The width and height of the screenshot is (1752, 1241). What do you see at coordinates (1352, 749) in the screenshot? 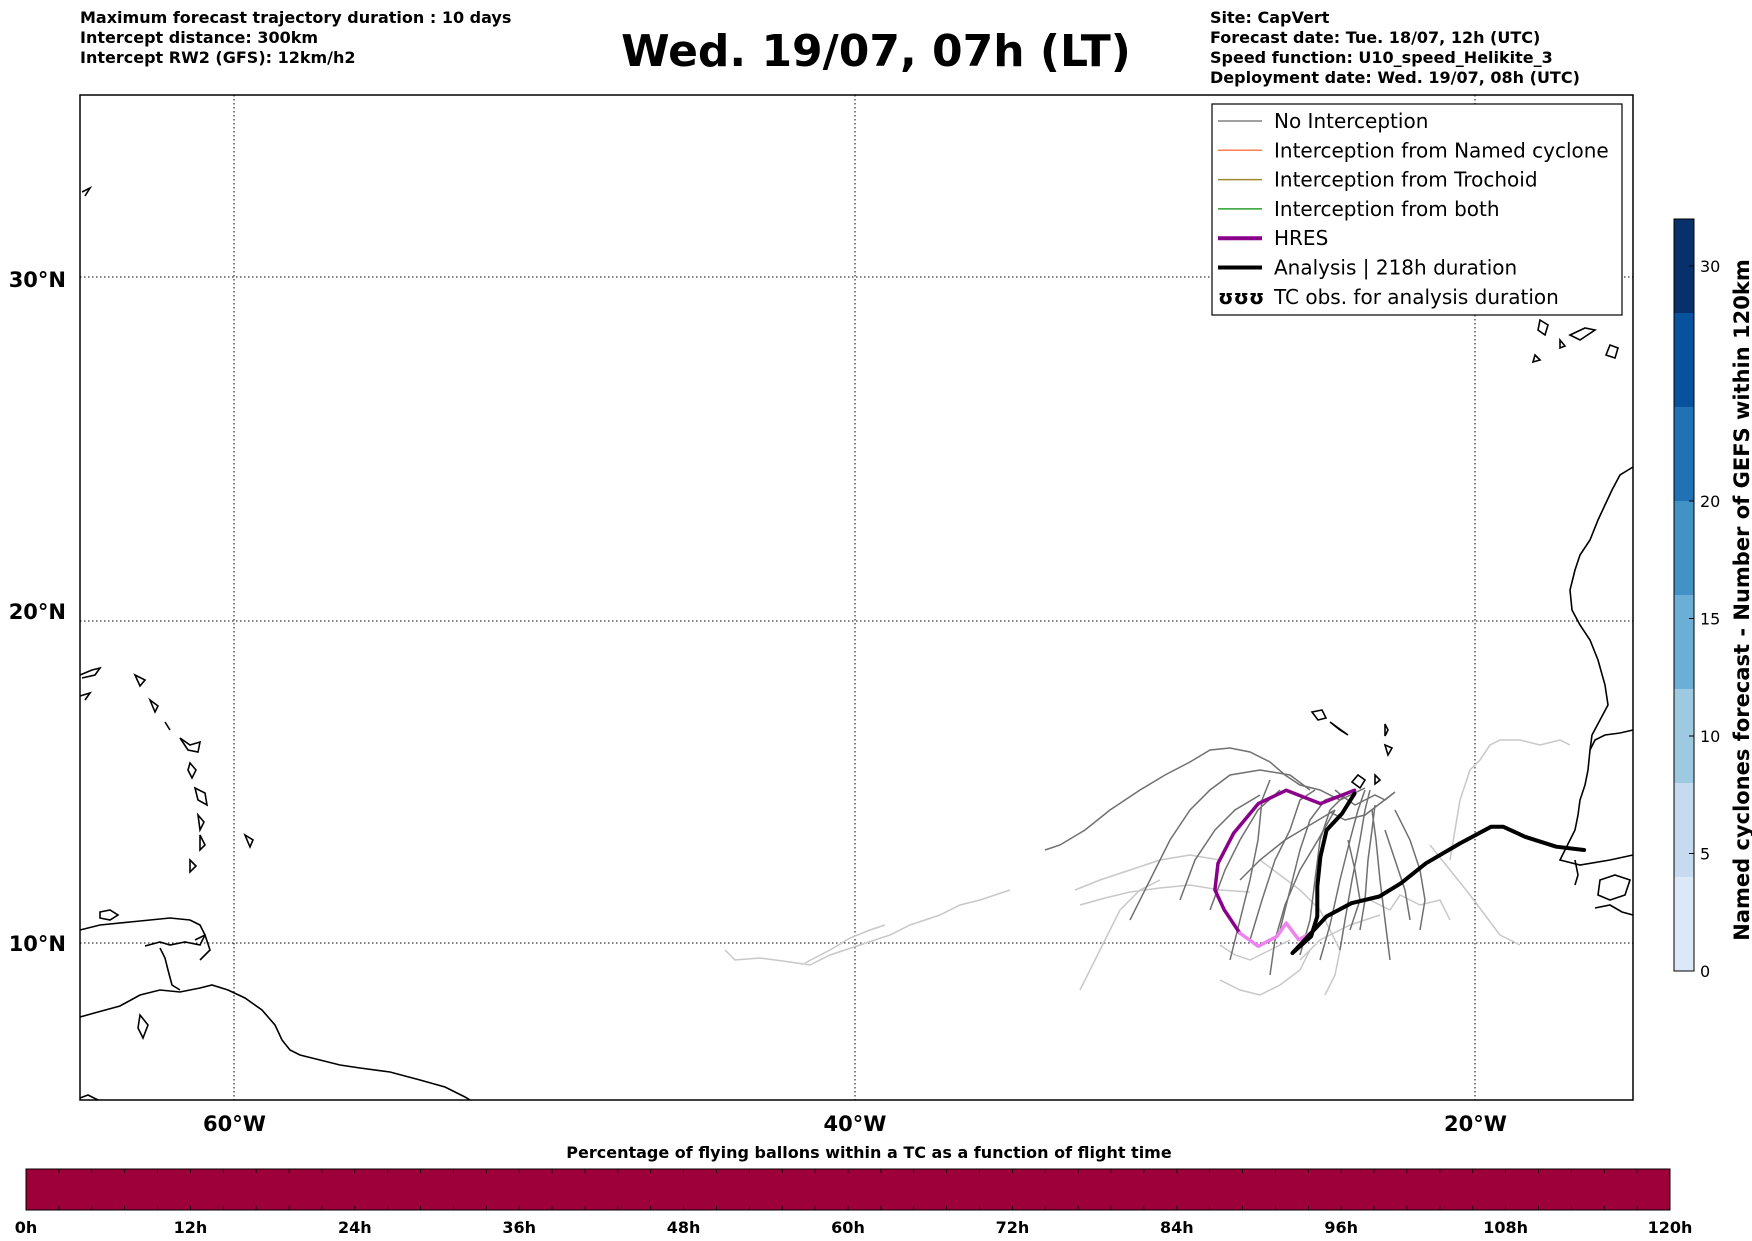
I see `coastline-cape-verde` at bounding box center [1352, 749].